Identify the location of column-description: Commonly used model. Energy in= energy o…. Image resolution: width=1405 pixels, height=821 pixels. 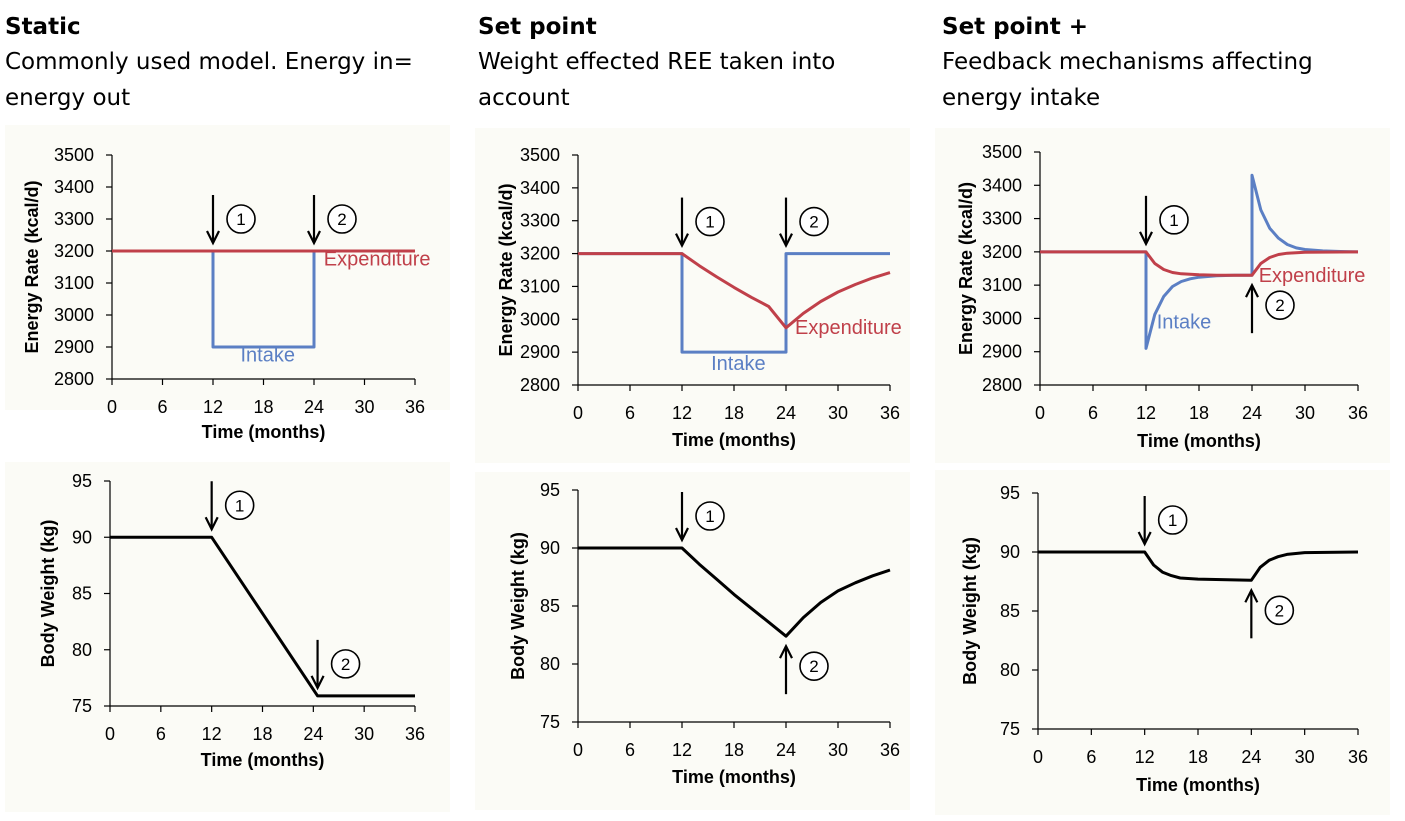
(209, 80).